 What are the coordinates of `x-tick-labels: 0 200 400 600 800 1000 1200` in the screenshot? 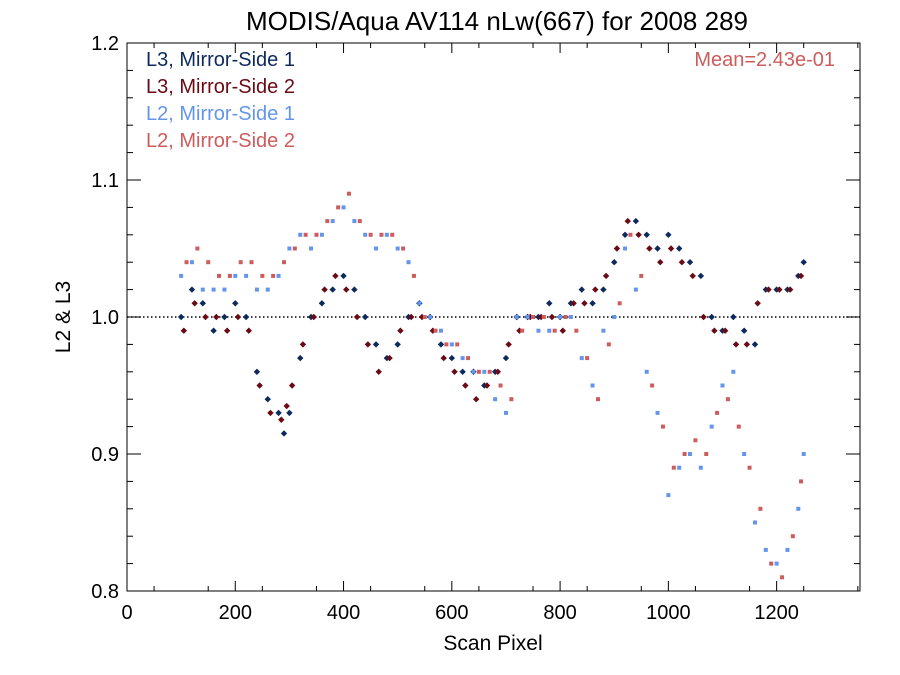 It's located at (459, 613).